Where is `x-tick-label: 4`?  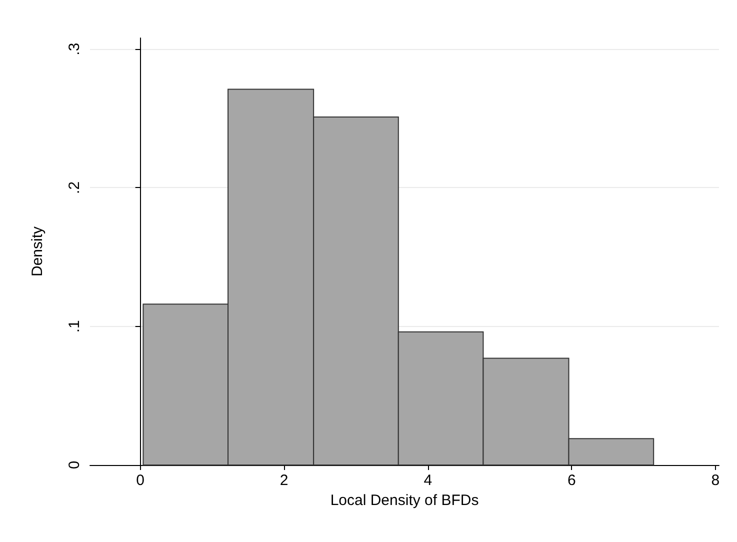 x-tick-label: 4 is located at coordinates (428, 480).